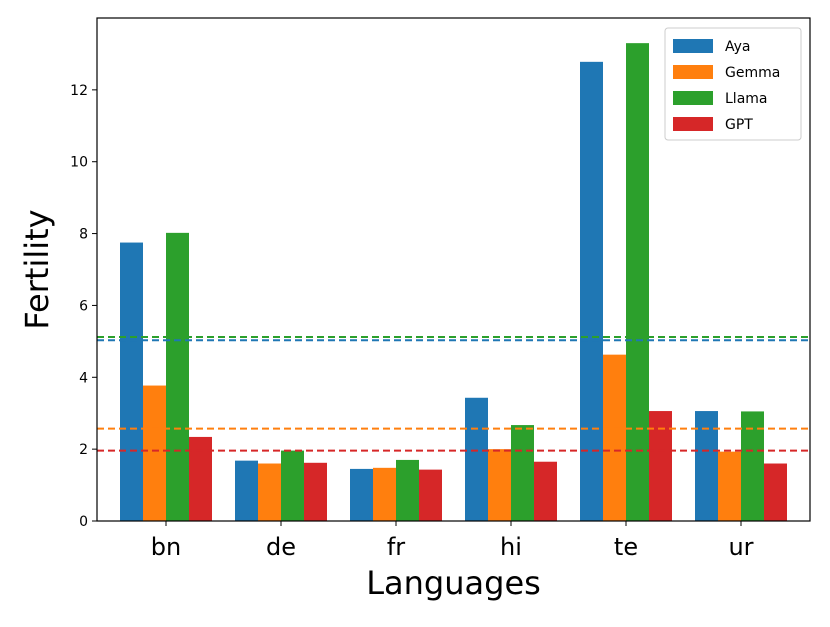 This screenshot has height=627, width=830. I want to click on bar-gemma-ur, so click(729, 486).